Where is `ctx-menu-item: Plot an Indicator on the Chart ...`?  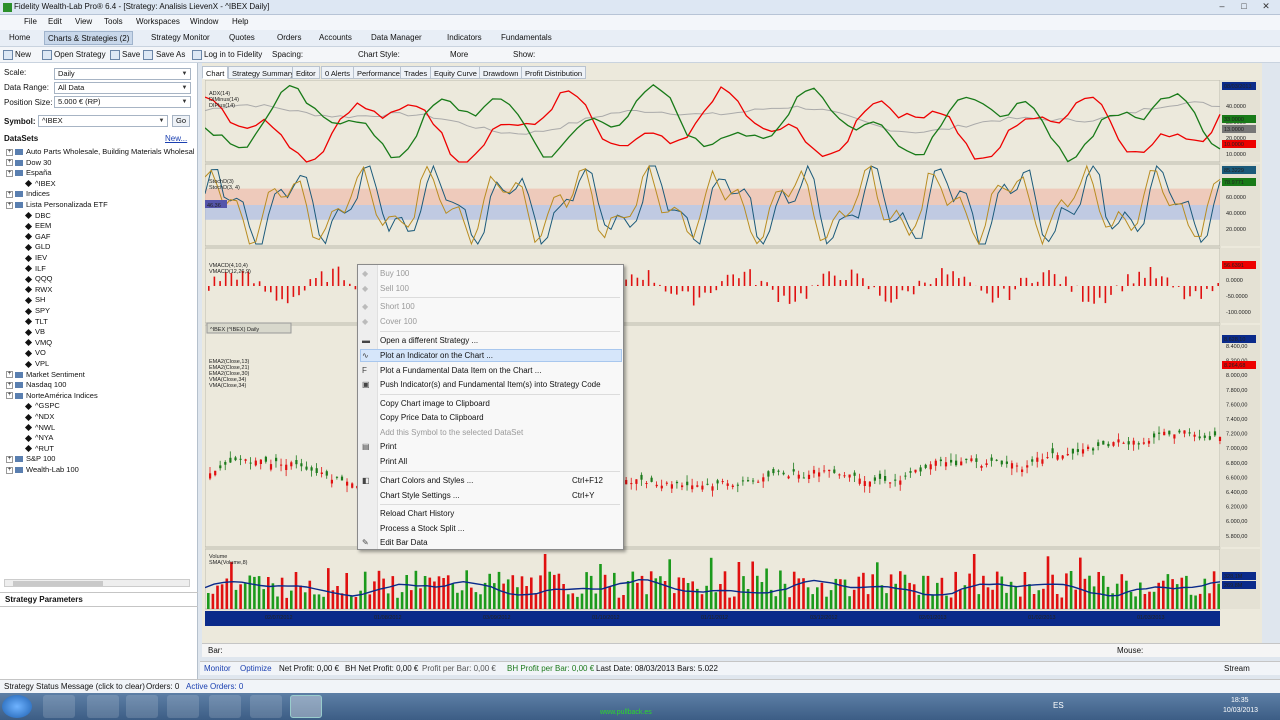 ctx-menu-item: Plot an Indicator on the Chart ... is located at coordinates (436, 355).